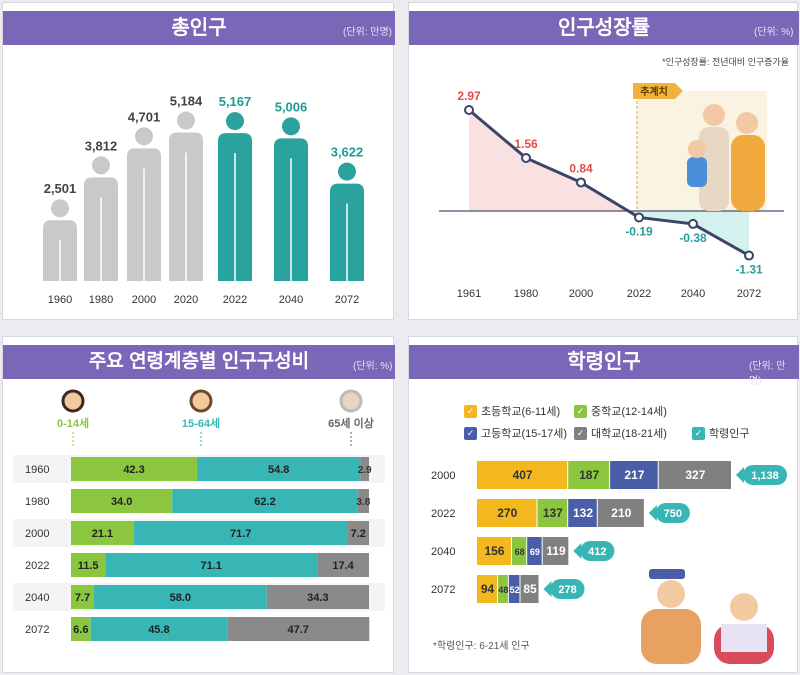 This screenshot has width=800, height=675. Describe the element at coordinates (351, 401) in the screenshot. I see `elder-icon` at that location.